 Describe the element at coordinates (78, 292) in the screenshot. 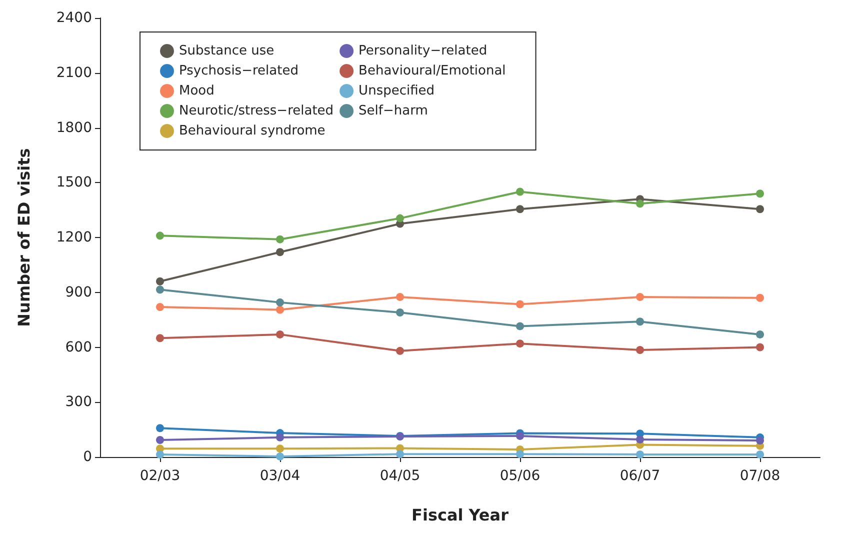

I see `y-tick-label: 900` at that location.